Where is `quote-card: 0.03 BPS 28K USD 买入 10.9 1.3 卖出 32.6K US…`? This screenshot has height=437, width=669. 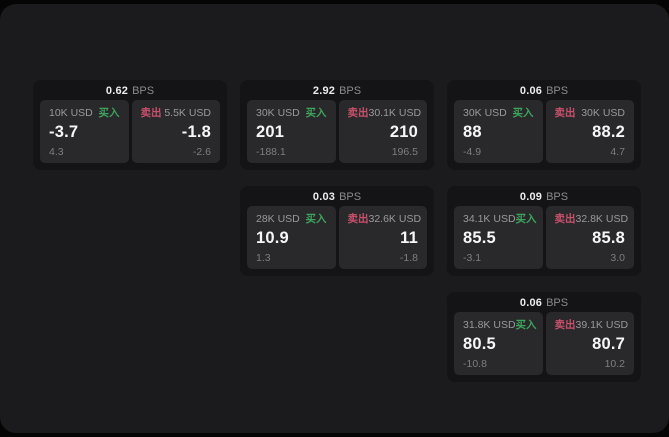
quote-card: 0.03 BPS 28K USD 买入 10.9 1.3 卖出 32.6K US… is located at coordinates (337, 231).